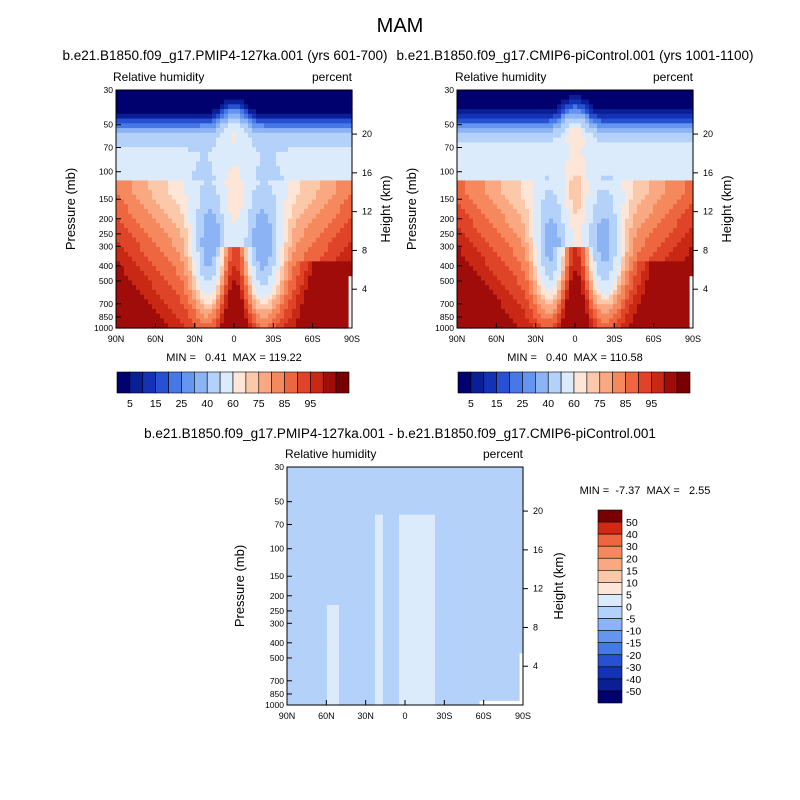  Describe the element at coordinates (182, 404) in the screenshot. I see `colorbar-label: 25` at that location.